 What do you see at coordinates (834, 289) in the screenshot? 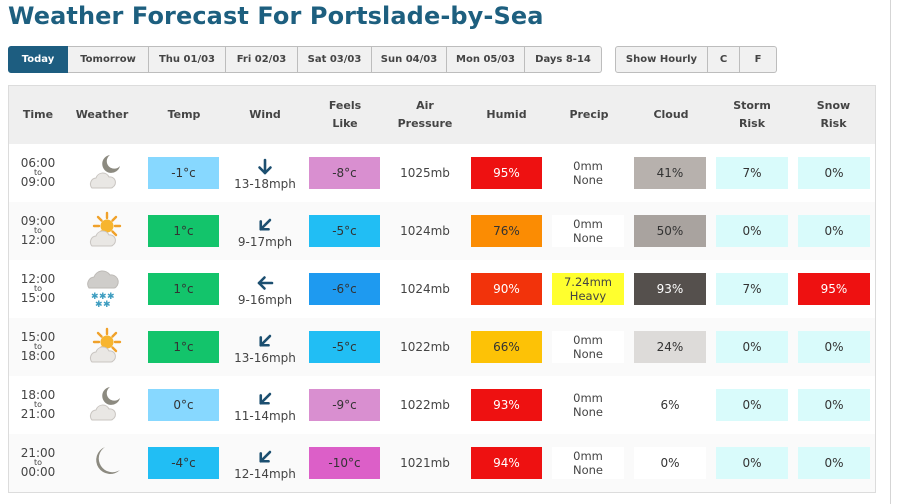
I see `snow-risk-cell: 95%` at bounding box center [834, 289].